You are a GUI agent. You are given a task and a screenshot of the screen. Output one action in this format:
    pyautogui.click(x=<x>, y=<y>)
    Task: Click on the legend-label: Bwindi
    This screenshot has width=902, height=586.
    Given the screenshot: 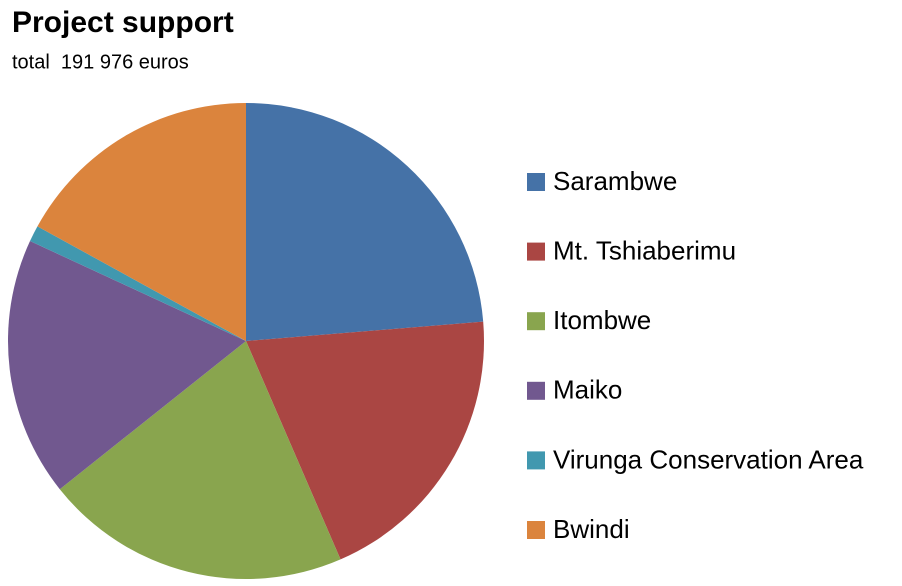 What is the action you would take?
    pyautogui.click(x=591, y=529)
    